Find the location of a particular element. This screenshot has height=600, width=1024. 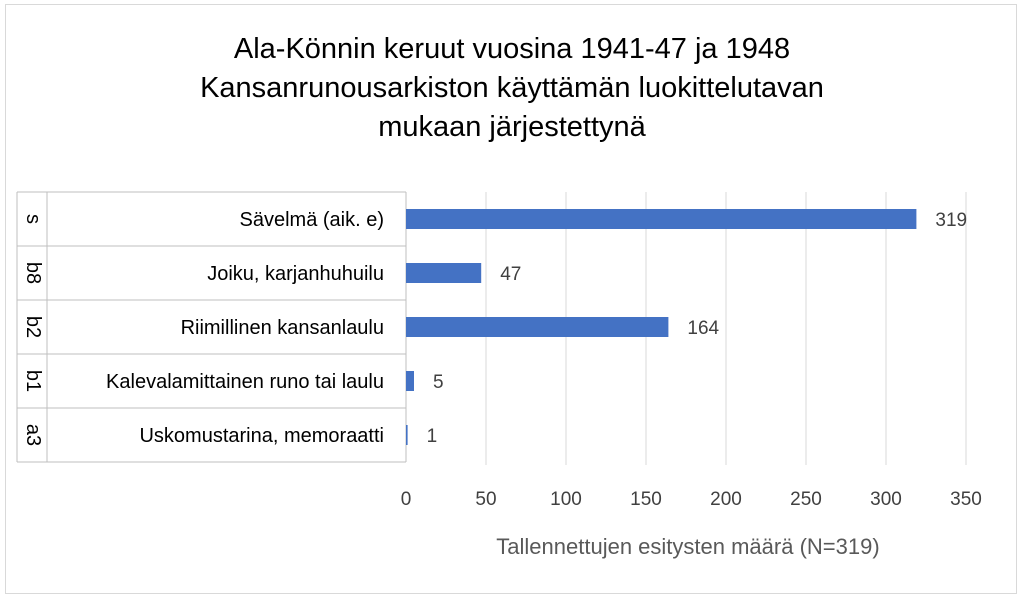

x-axis-ticks: 0 50 100 150 200 250 300 350 is located at coordinates (691, 499).